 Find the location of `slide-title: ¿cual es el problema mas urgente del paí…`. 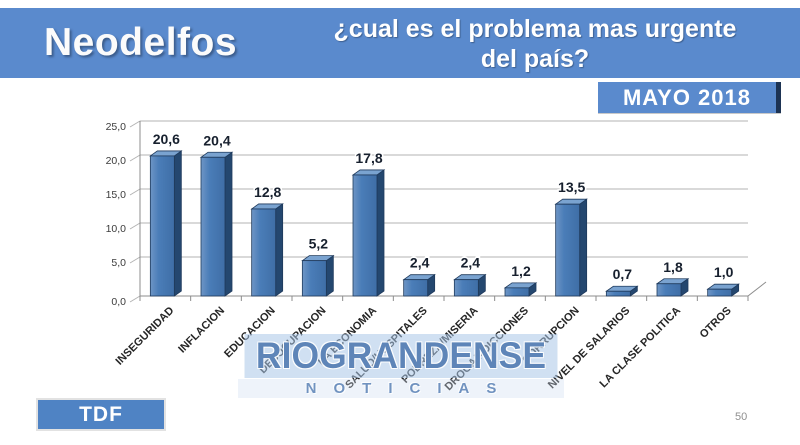

slide-title: ¿cual es el problema mas urgente del paí… is located at coordinates (535, 44).